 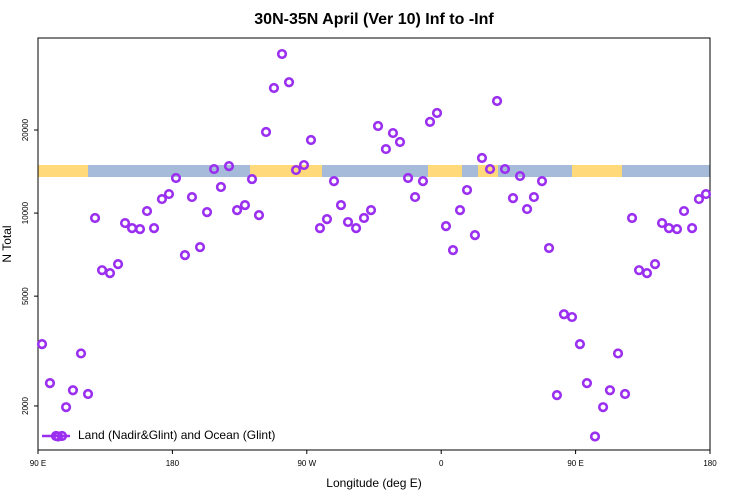 What do you see at coordinates (25, 296) in the screenshot?
I see `y-tick-label: 5000` at bounding box center [25, 296].